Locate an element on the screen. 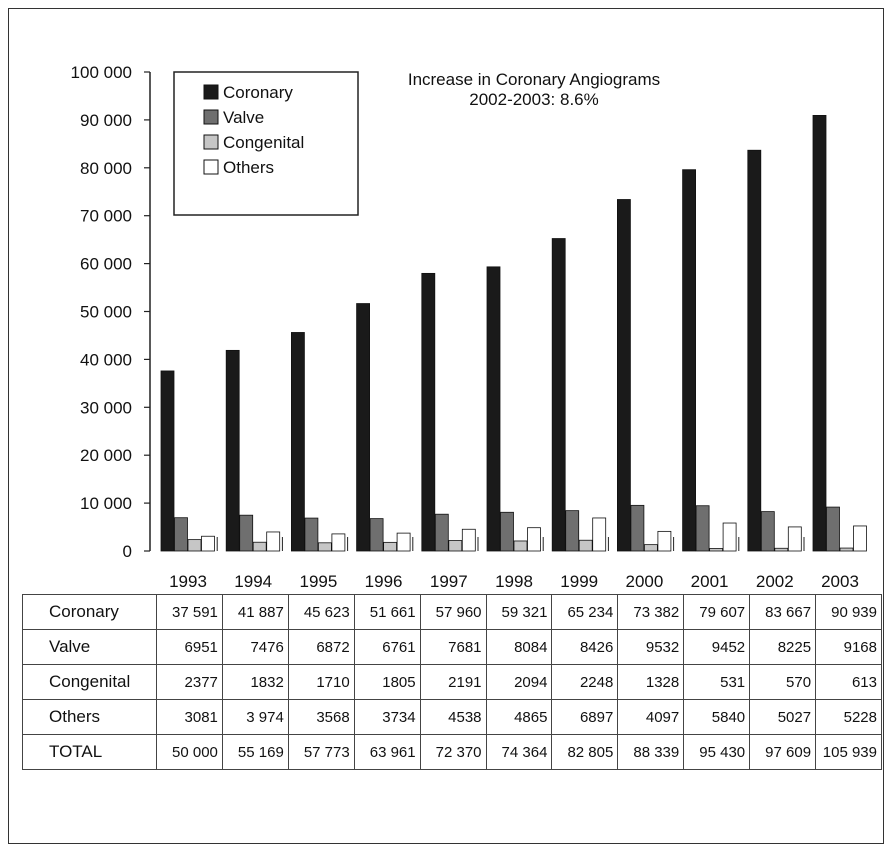 Image resolution: width=886 pixels, height=846 pixels. table-cell: 1328 is located at coordinates (651, 682).